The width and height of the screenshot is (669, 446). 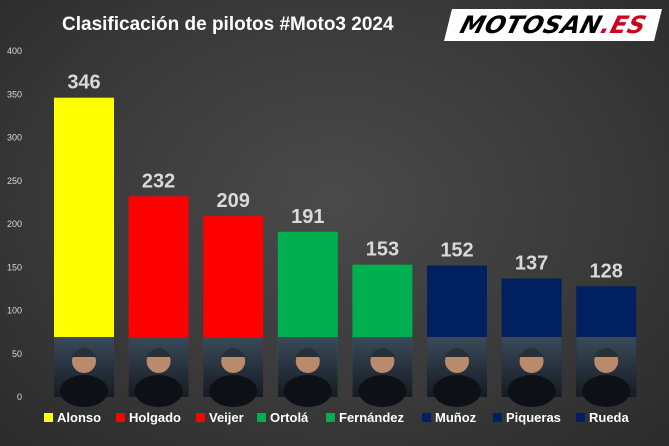 What do you see at coordinates (14, 138) in the screenshot?
I see `y-tick-label: 300` at bounding box center [14, 138].